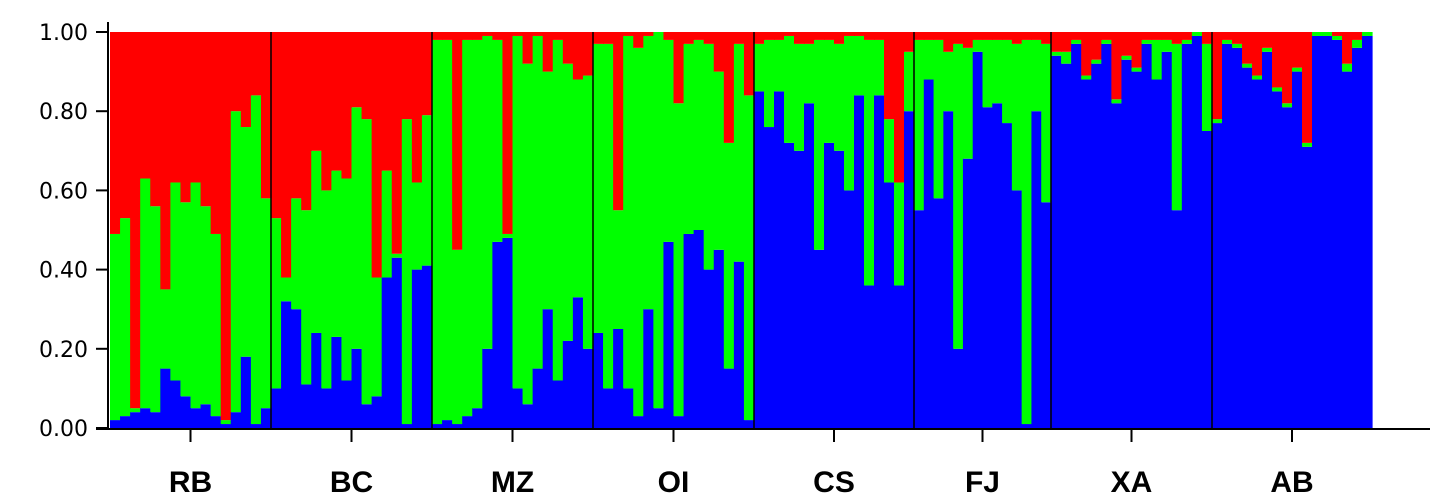 The height and width of the screenshot is (498, 1434). Describe the element at coordinates (63, 429) in the screenshot. I see `y-tick-label: 0.00` at that location.